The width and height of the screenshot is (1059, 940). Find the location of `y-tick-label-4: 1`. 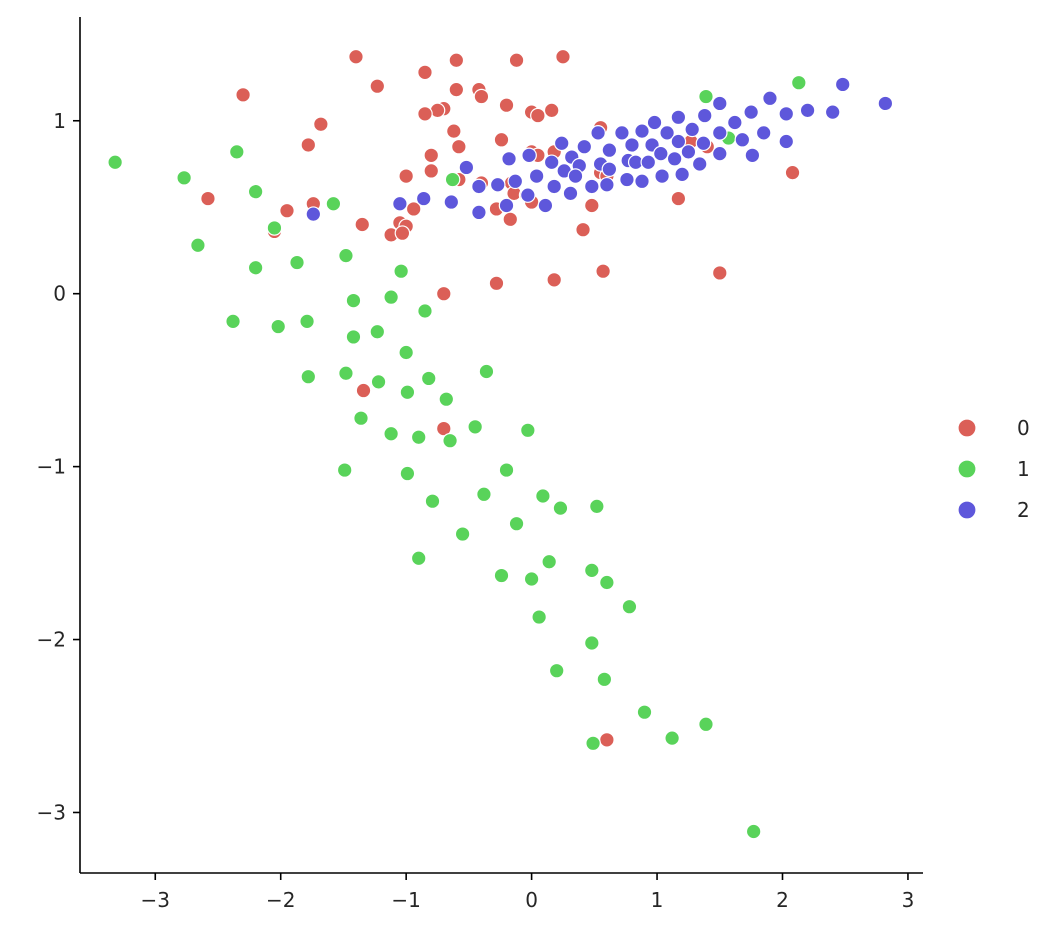

y-tick-label-4: 1 is located at coordinates (59, 121).